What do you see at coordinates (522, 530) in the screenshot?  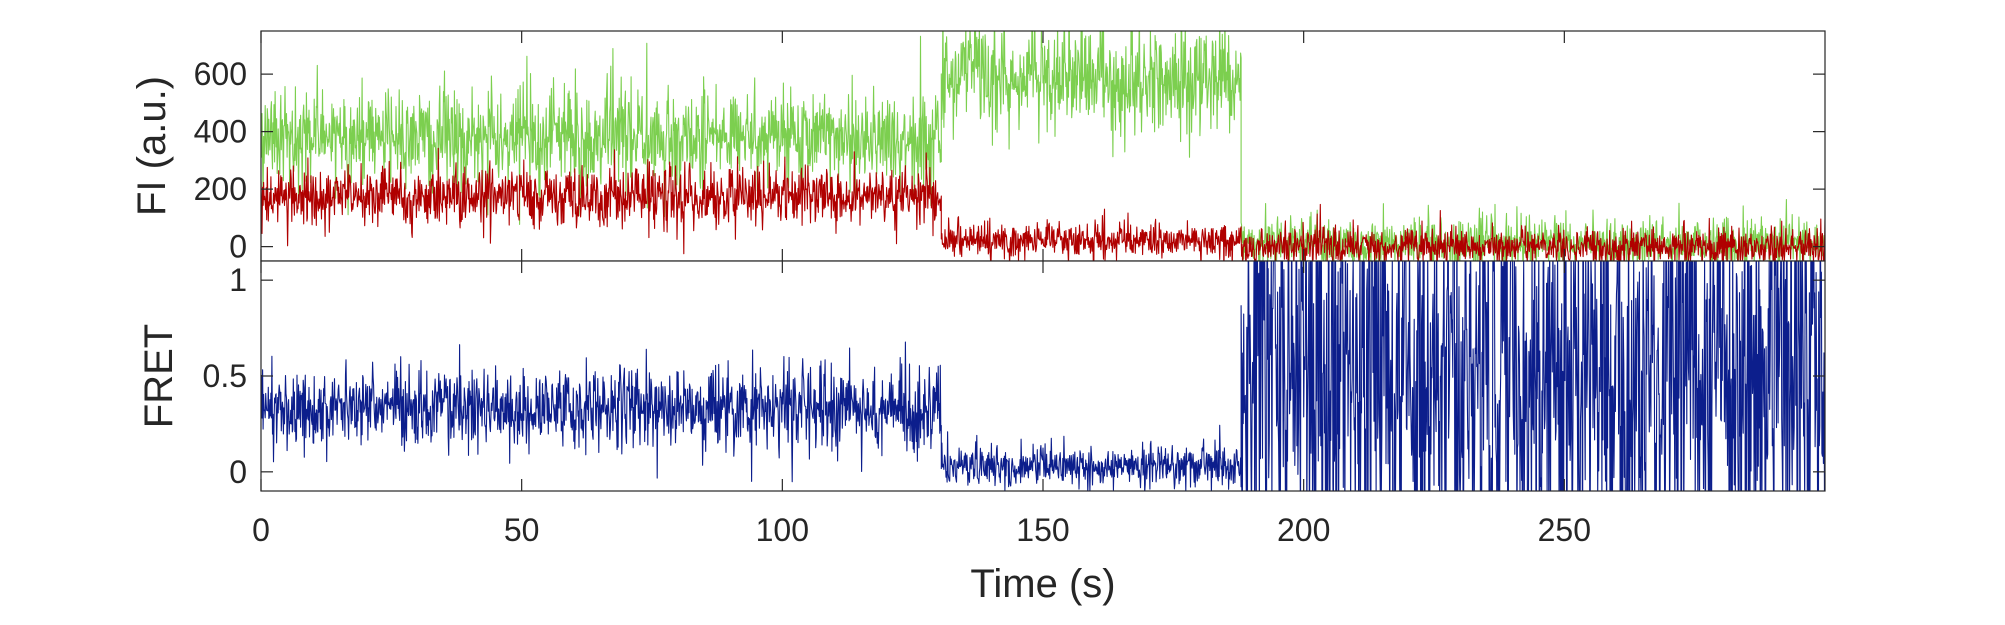 I see `x-tick-label: 50` at bounding box center [522, 530].